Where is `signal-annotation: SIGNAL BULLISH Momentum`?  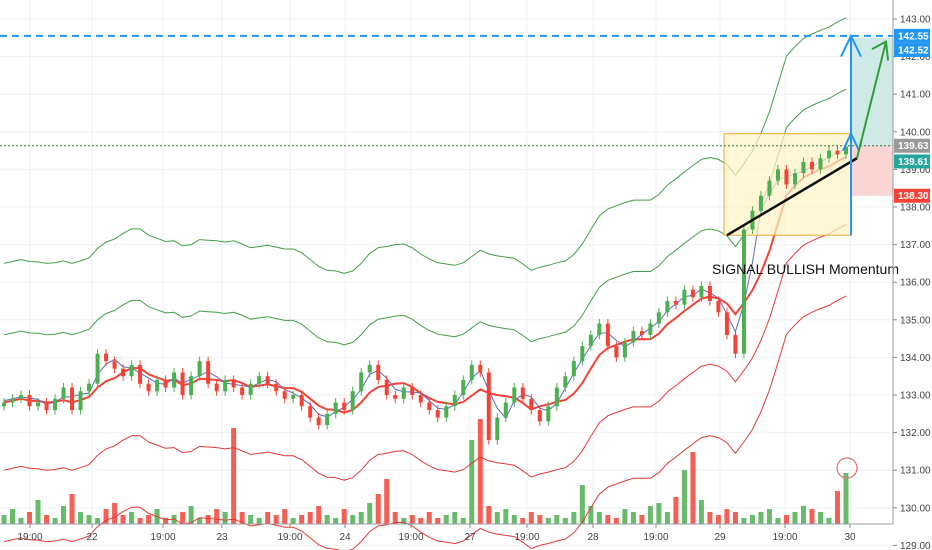 signal-annotation: SIGNAL BULLISH Momentum is located at coordinates (805, 269).